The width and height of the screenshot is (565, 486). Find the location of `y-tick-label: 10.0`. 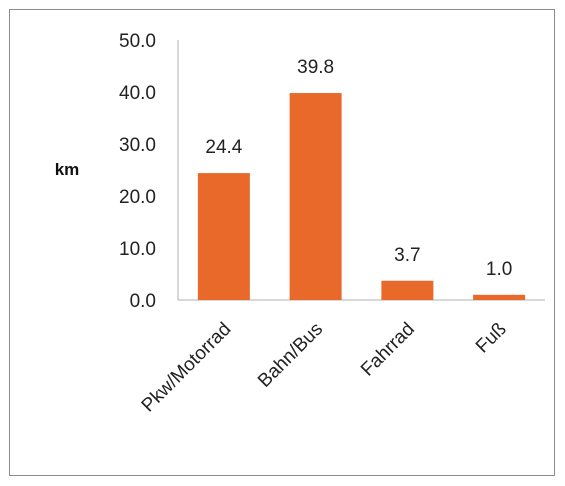

y-tick-label: 10.0 is located at coordinates (137, 249).